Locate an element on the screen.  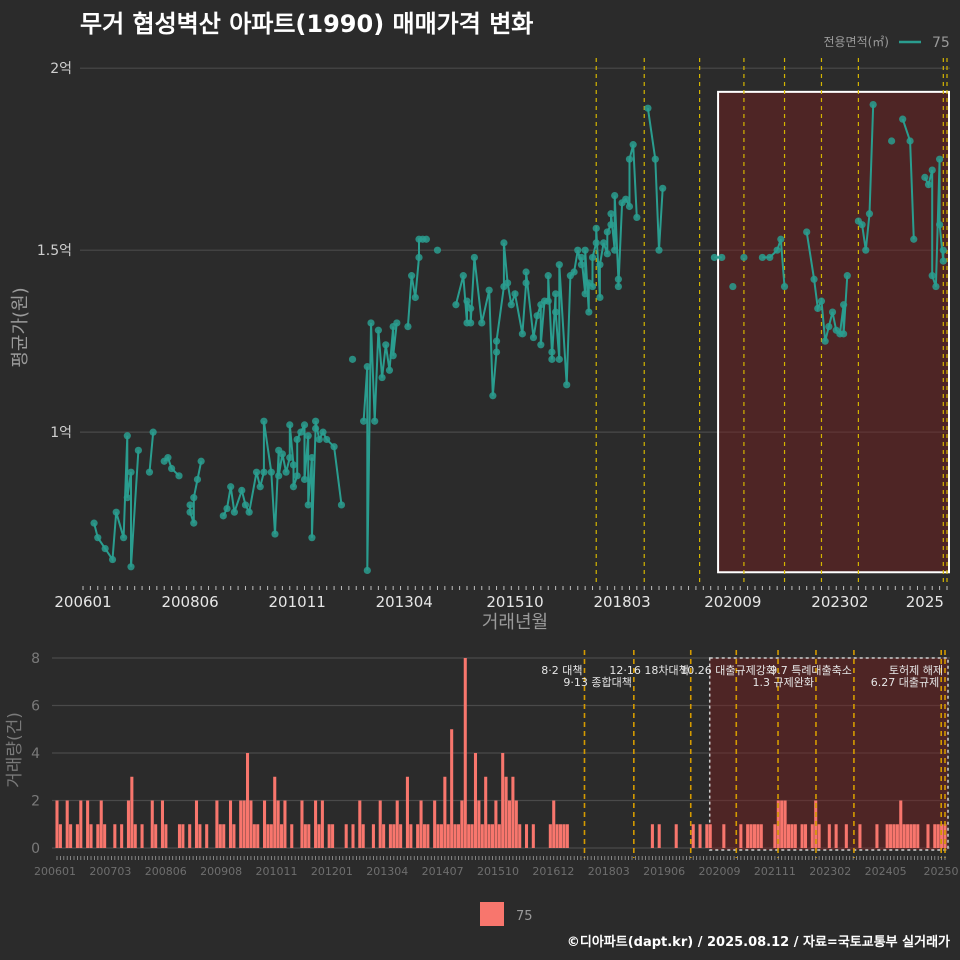
policy-annotation: 12·16 18차대책 is located at coordinates (648, 670).